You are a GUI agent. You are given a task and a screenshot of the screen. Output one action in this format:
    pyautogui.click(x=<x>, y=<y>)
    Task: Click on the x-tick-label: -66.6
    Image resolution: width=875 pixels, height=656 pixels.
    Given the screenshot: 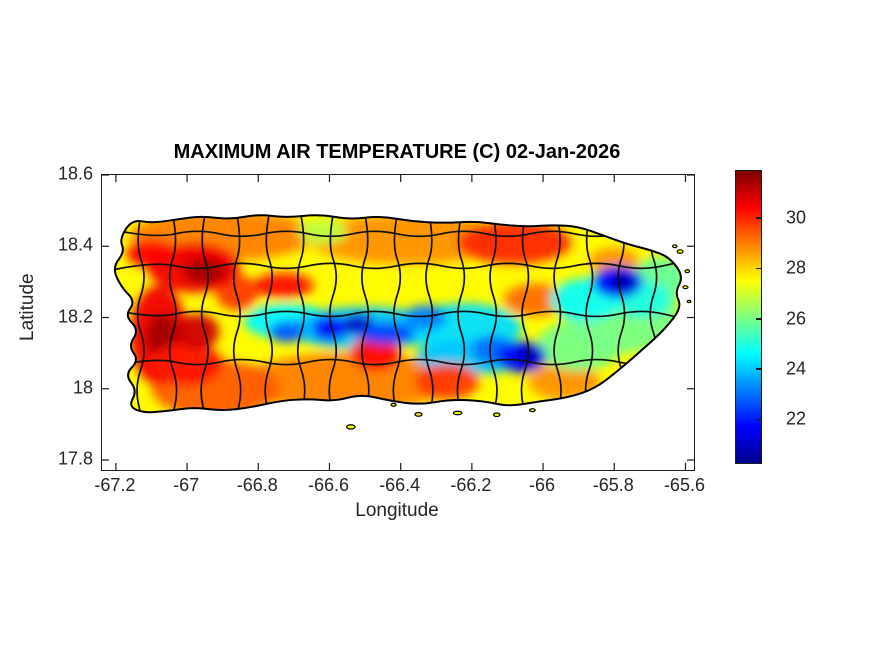 What is the action you would take?
    pyautogui.click(x=328, y=485)
    